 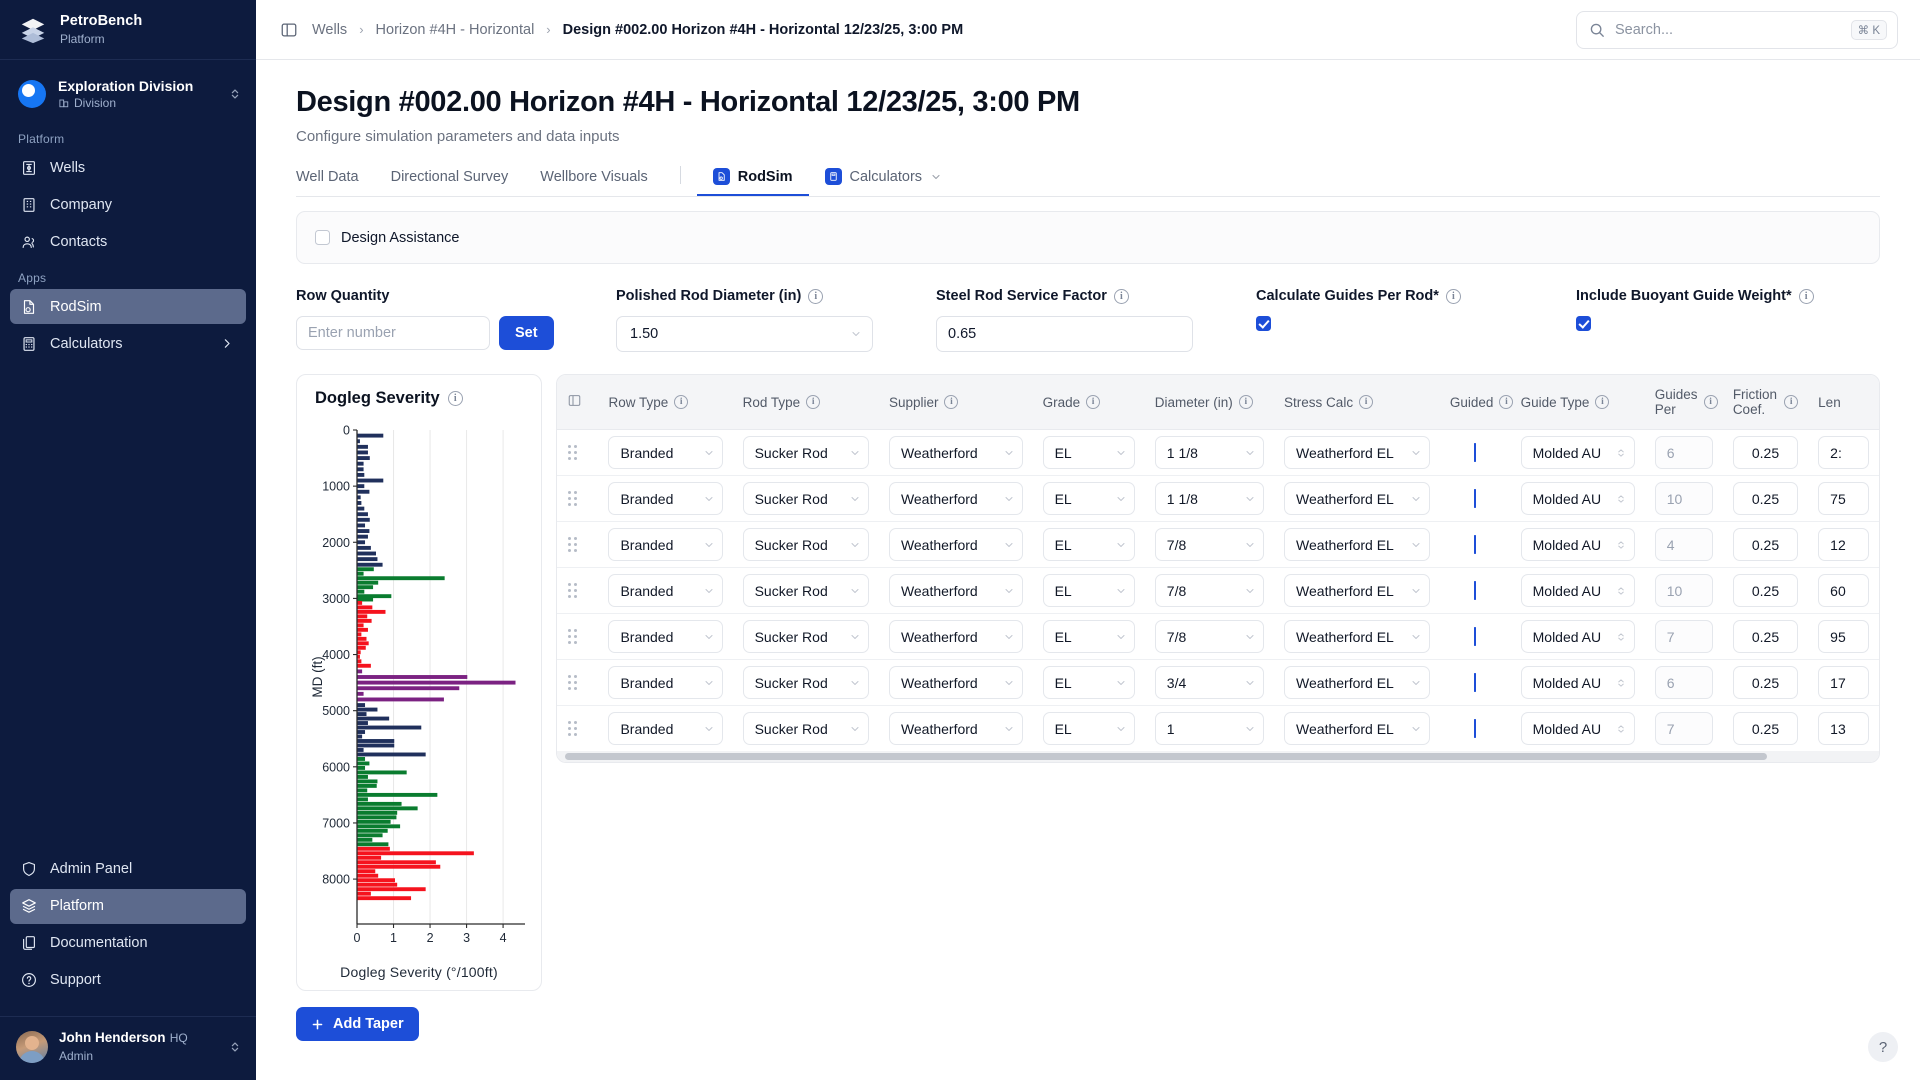 I want to click on tab-rodsim: RodSim, so click(x=753, y=182).